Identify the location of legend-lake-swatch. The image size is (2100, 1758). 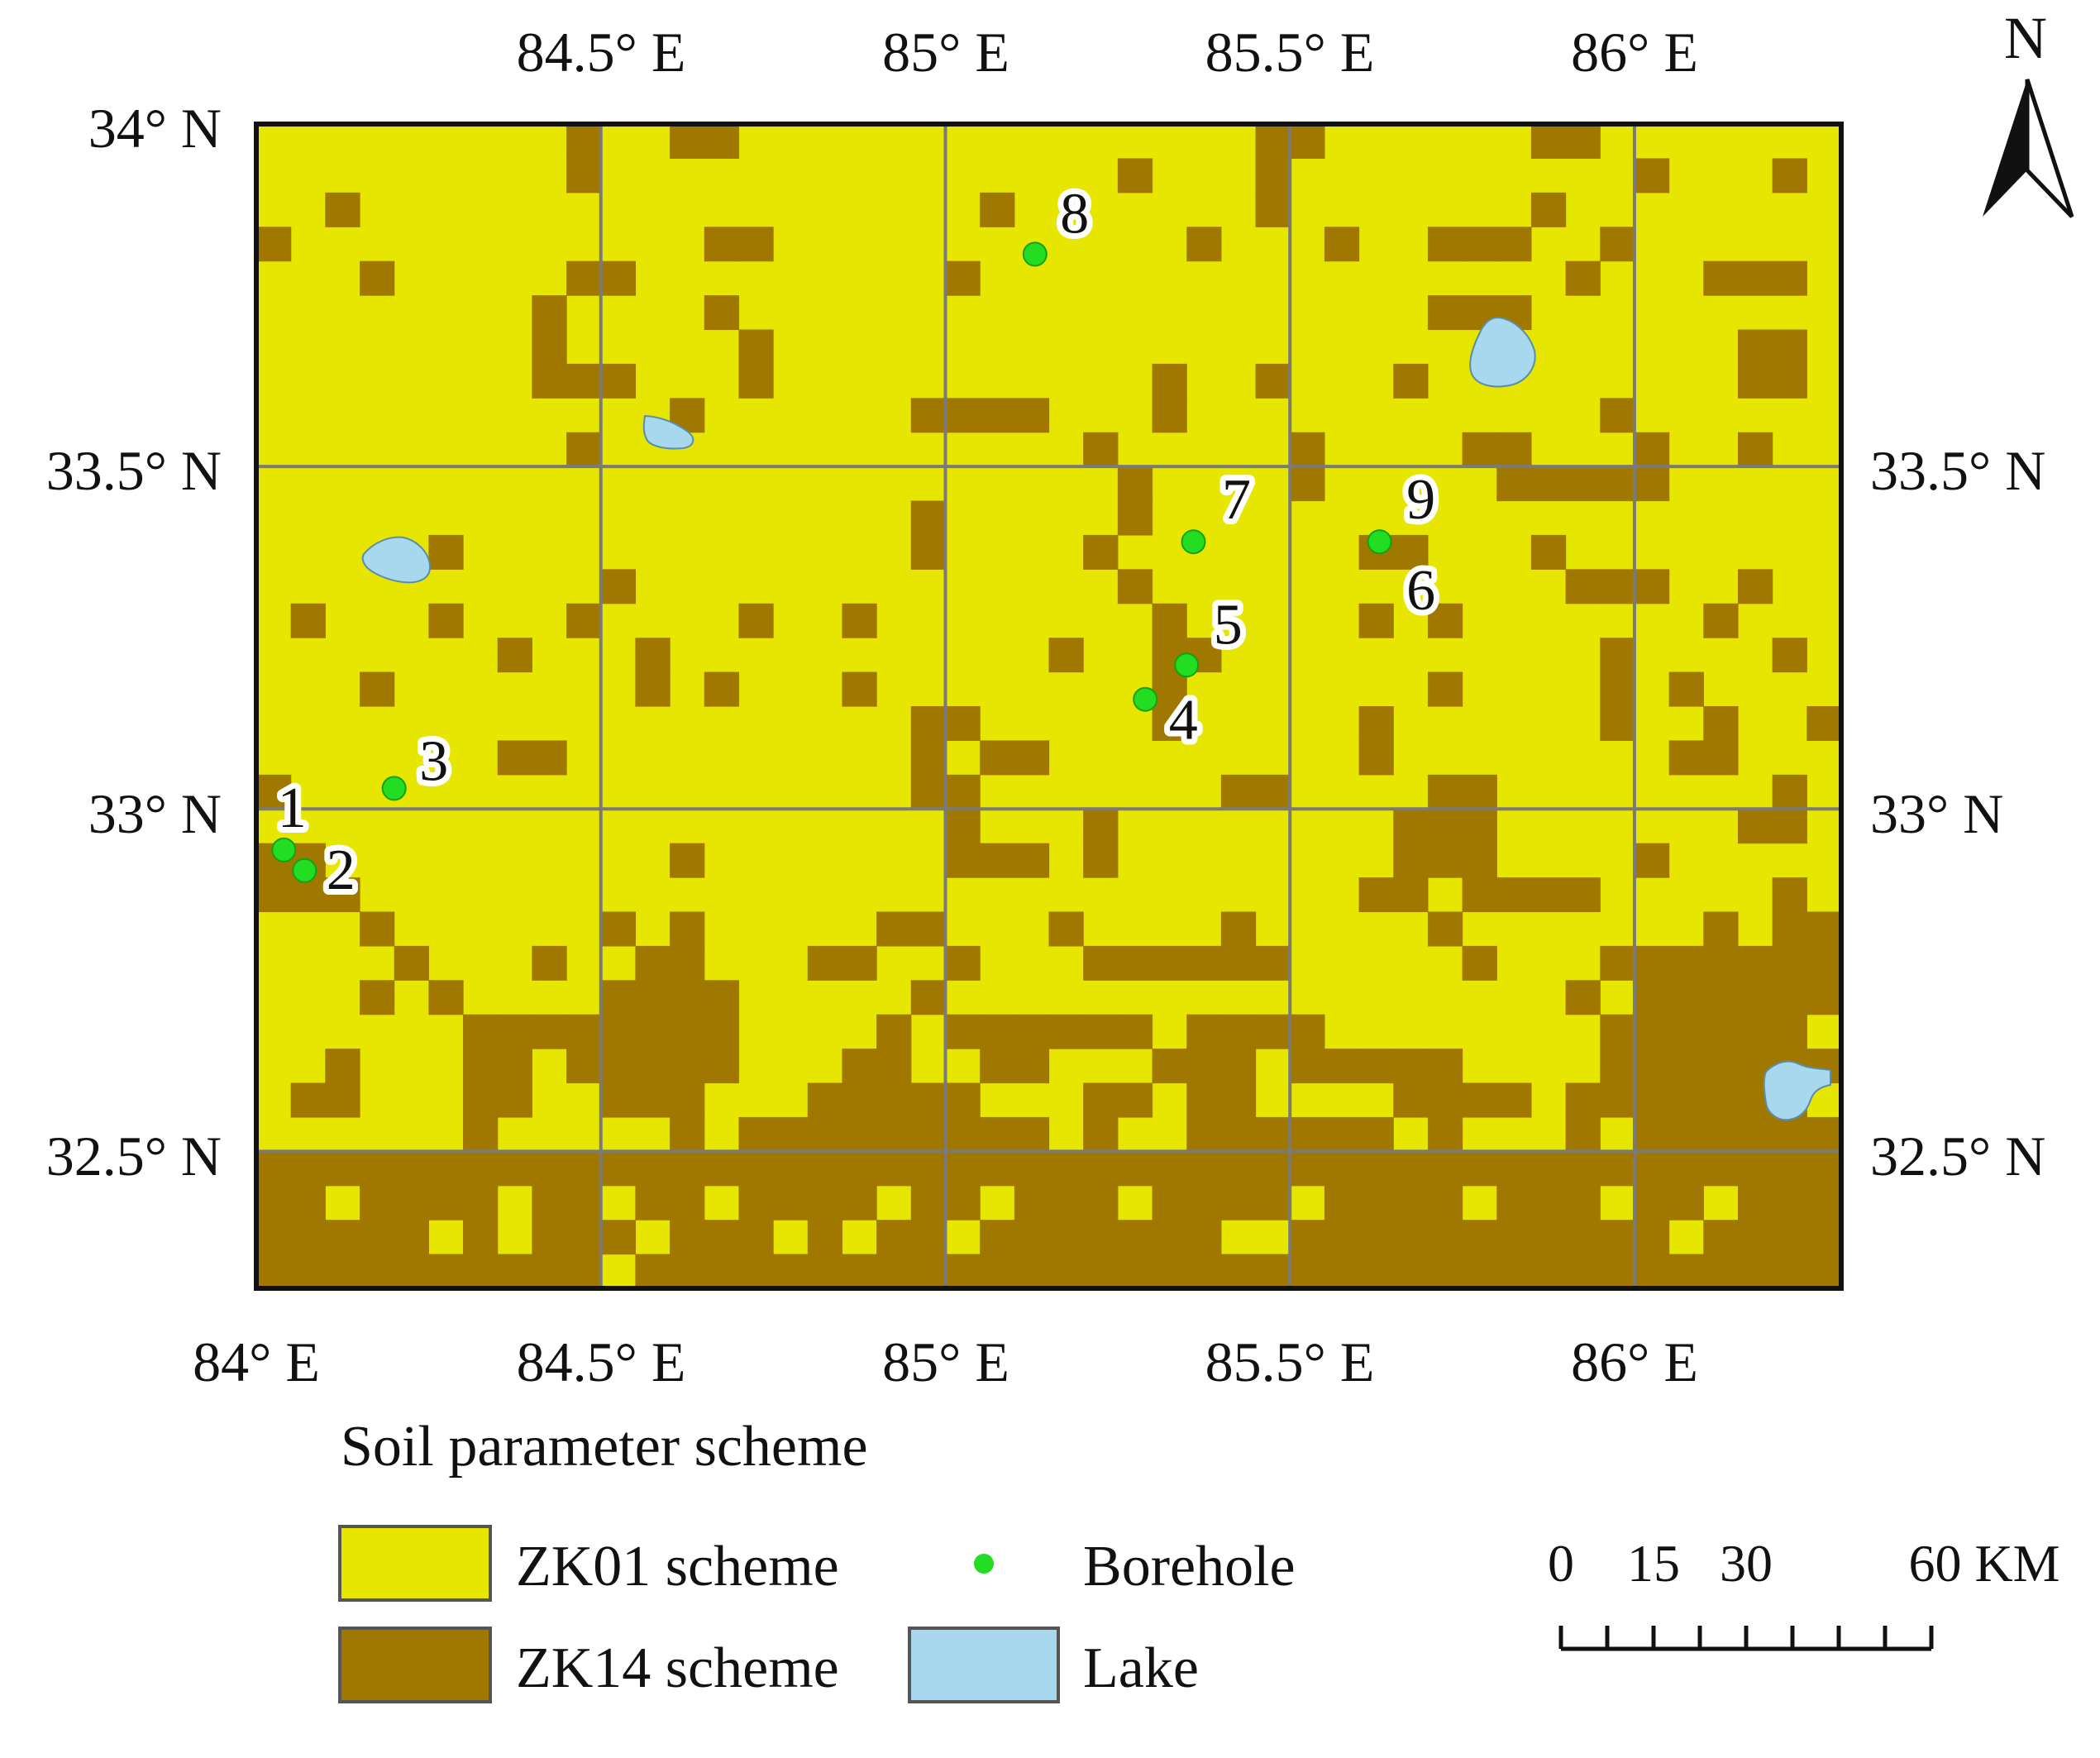
(984, 1665).